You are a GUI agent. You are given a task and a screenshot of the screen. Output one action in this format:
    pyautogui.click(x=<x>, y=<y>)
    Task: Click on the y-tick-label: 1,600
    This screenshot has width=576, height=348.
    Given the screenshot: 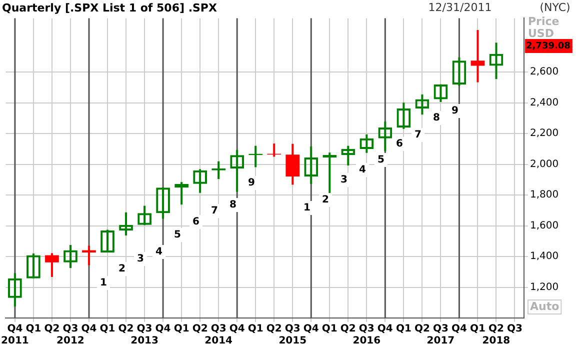 What is the action you would take?
    pyautogui.click(x=544, y=226)
    